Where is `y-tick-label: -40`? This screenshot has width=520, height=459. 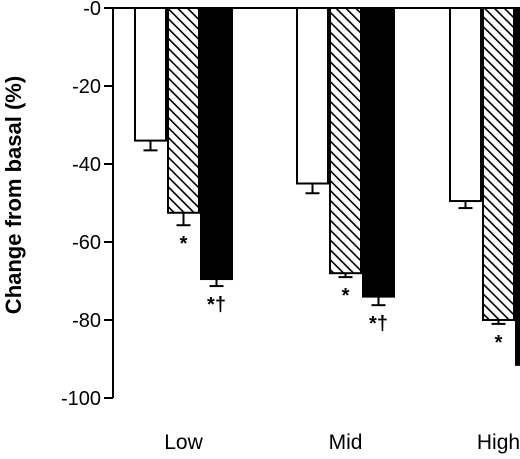 y-tick-label: -40 is located at coordinates (86, 165).